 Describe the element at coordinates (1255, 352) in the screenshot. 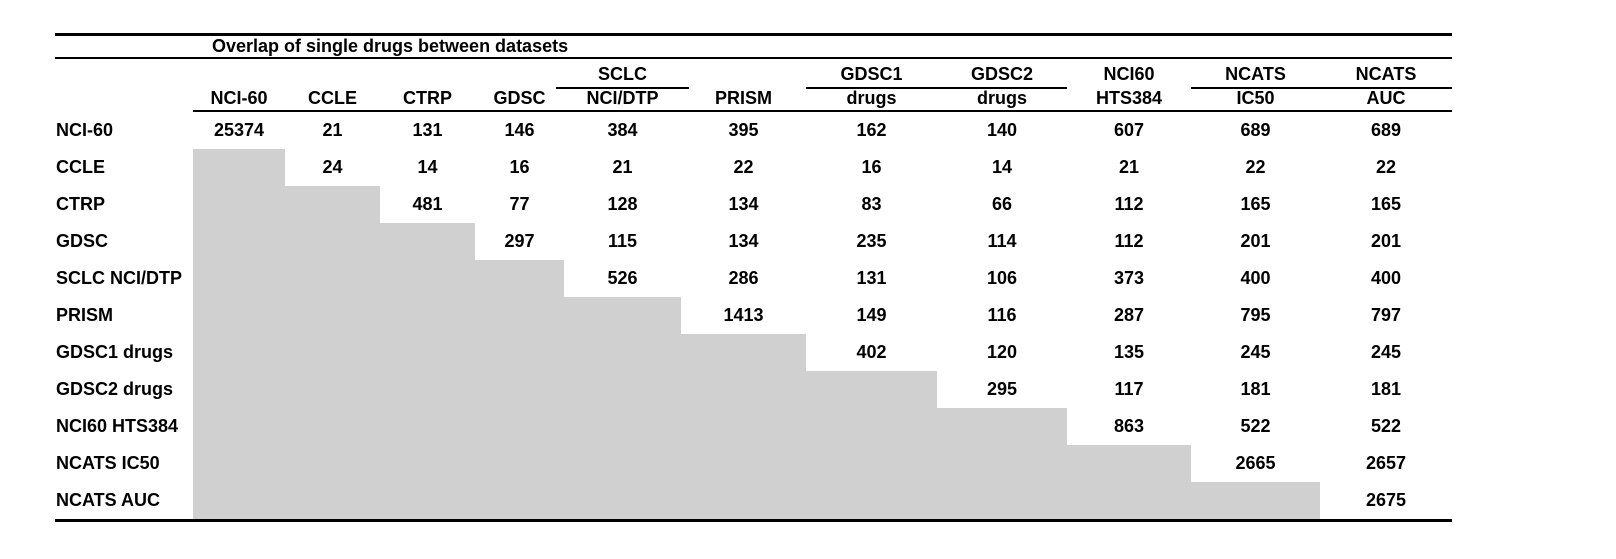

I see `value-cell: 245` at that location.